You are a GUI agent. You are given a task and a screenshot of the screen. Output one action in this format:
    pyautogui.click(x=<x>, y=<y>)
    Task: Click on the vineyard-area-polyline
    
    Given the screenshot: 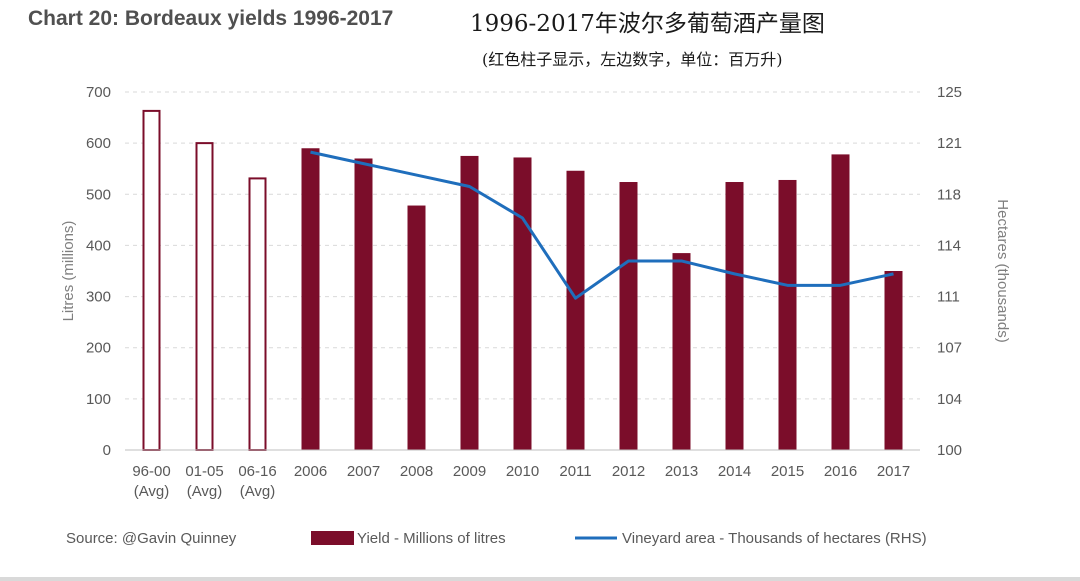 What is the action you would take?
    pyautogui.click(x=602, y=225)
    